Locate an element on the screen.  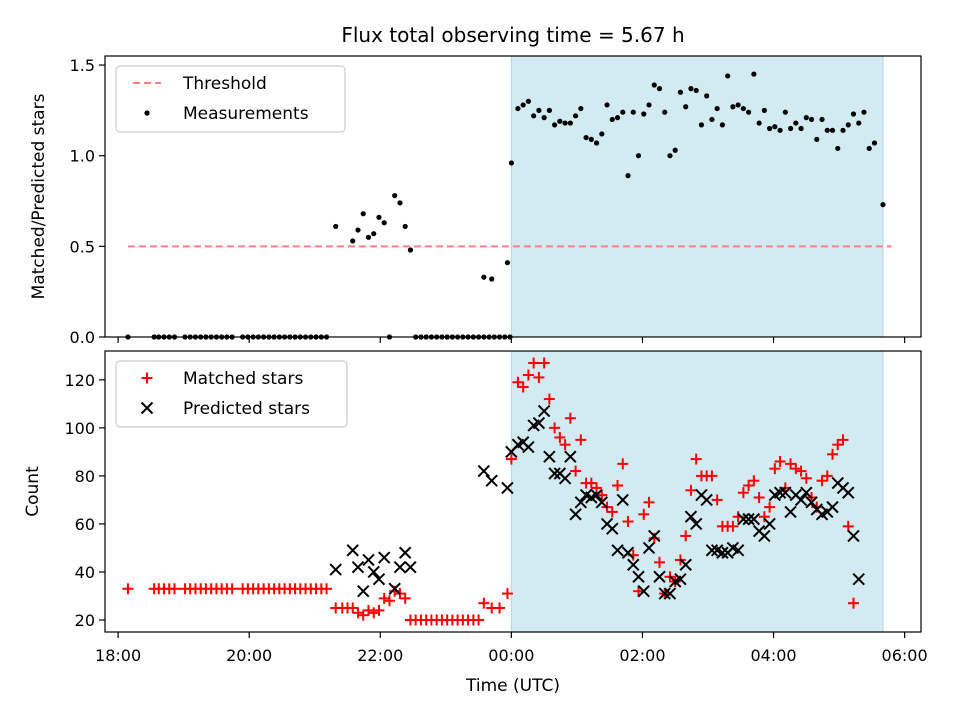
time-x-axis: 18:00 20:00 22:00 00:00 02:00 04:00 06:00 is located at coordinates (511, 648).